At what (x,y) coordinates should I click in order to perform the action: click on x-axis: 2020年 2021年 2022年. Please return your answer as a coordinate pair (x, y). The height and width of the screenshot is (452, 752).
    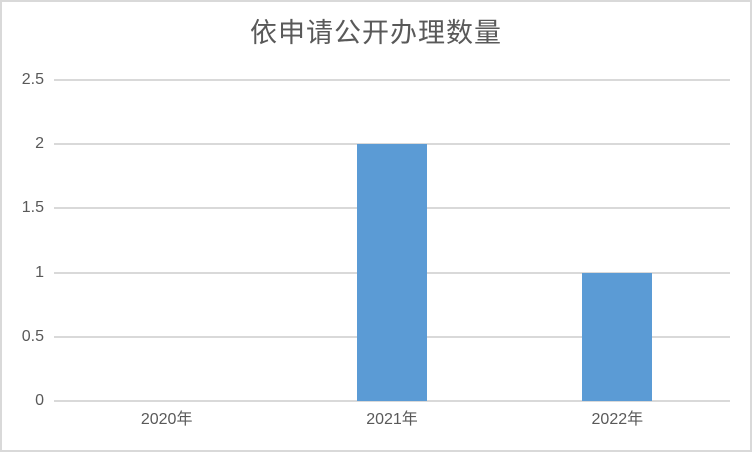
    Looking at the image, I should click on (392, 420).